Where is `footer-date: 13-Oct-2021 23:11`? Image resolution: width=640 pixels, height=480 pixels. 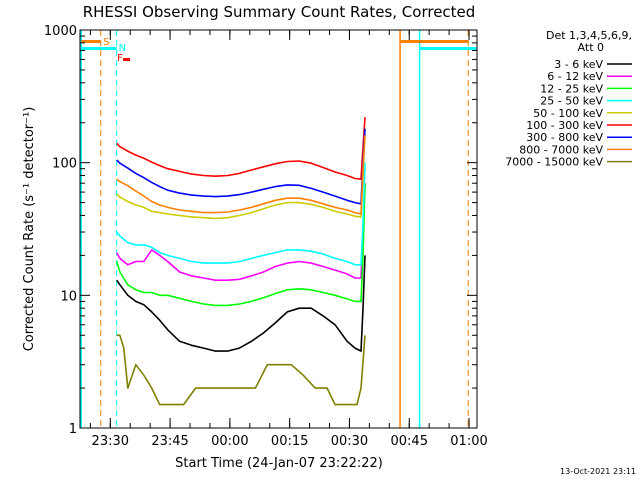 footer-date: 13-Oct-2021 23:11 is located at coordinates (598, 471).